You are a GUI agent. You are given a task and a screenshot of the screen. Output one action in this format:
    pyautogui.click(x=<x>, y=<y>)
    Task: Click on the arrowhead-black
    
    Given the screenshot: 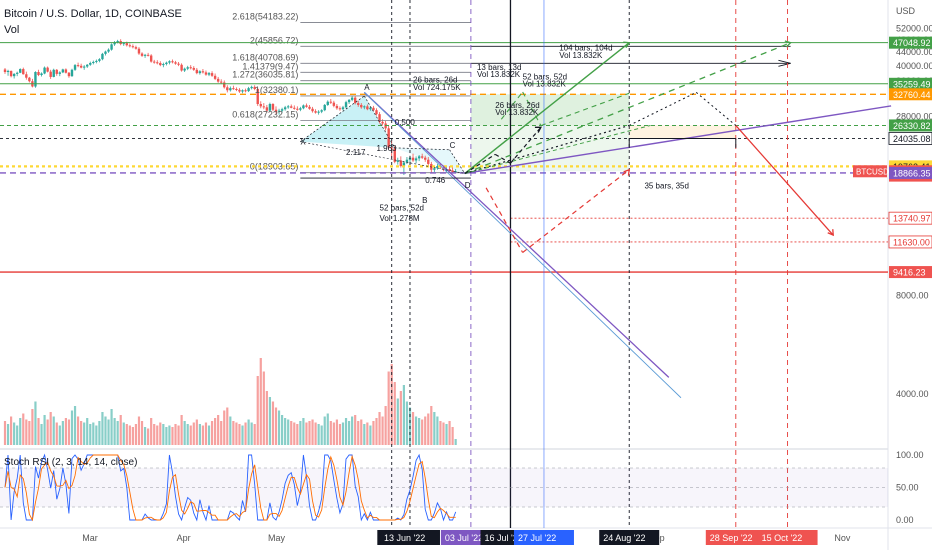 What is the action you would take?
    pyautogui.click(x=538, y=129)
    